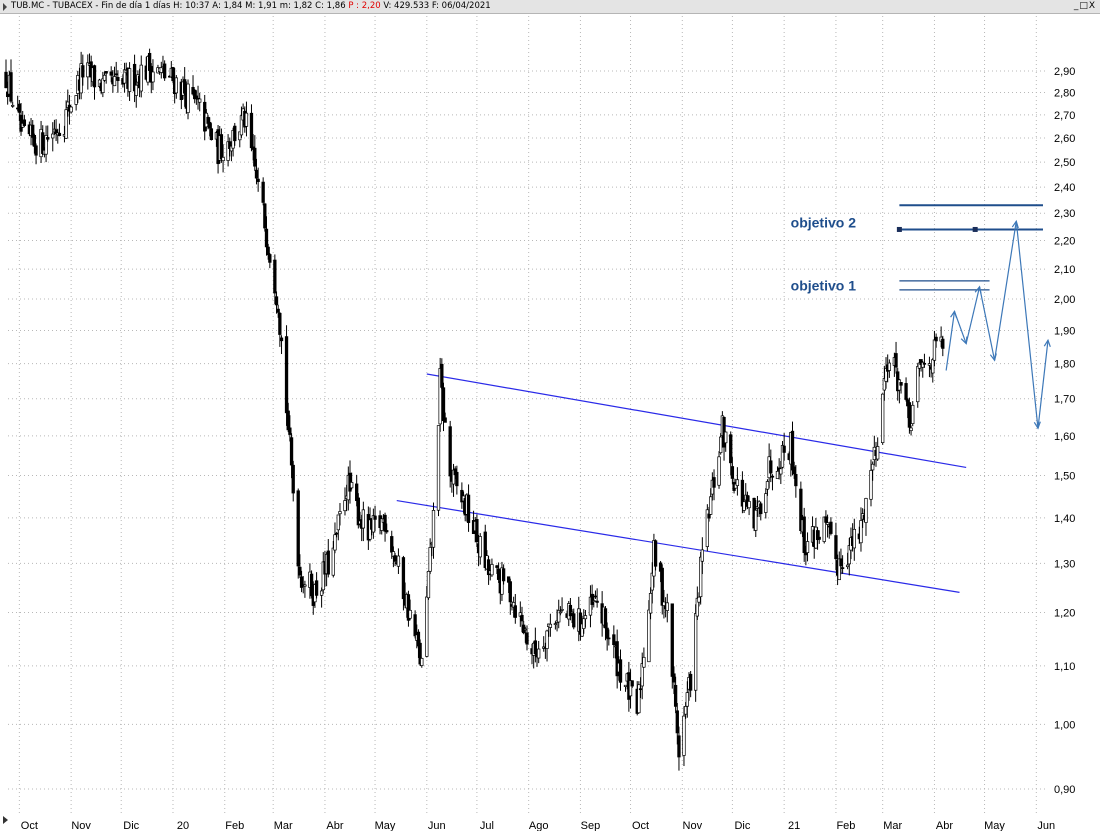  What do you see at coordinates (5, 820) in the screenshot?
I see `scroll-arrow-icon` at bounding box center [5, 820].